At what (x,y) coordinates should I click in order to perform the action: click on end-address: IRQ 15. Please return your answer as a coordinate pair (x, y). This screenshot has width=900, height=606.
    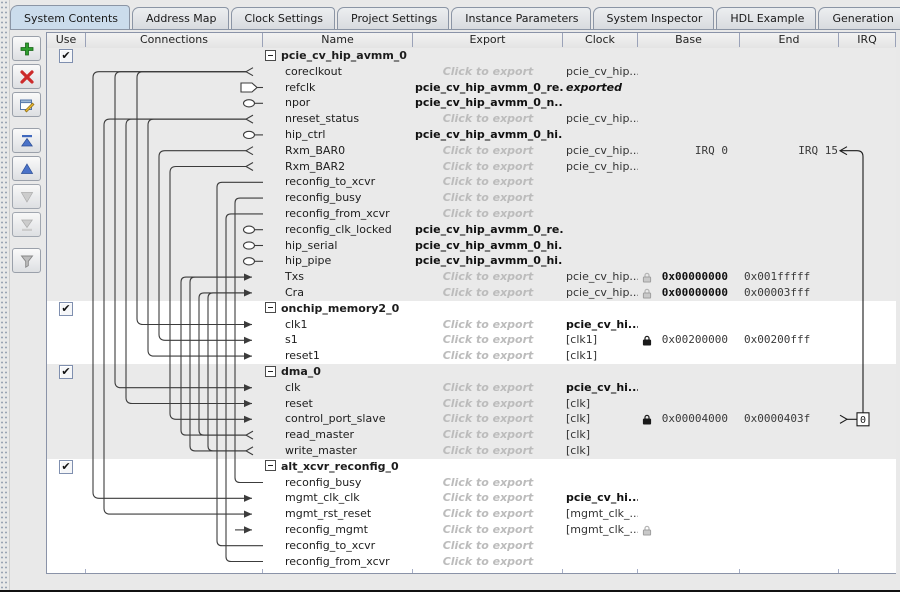
    Looking at the image, I should click on (818, 150).